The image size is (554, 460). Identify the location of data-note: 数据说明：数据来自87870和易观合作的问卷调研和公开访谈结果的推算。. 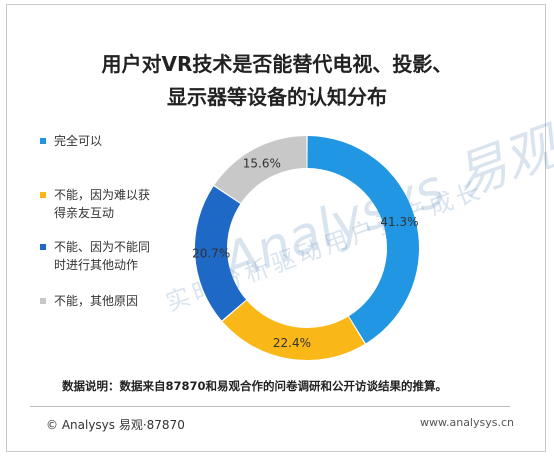
(255, 386).